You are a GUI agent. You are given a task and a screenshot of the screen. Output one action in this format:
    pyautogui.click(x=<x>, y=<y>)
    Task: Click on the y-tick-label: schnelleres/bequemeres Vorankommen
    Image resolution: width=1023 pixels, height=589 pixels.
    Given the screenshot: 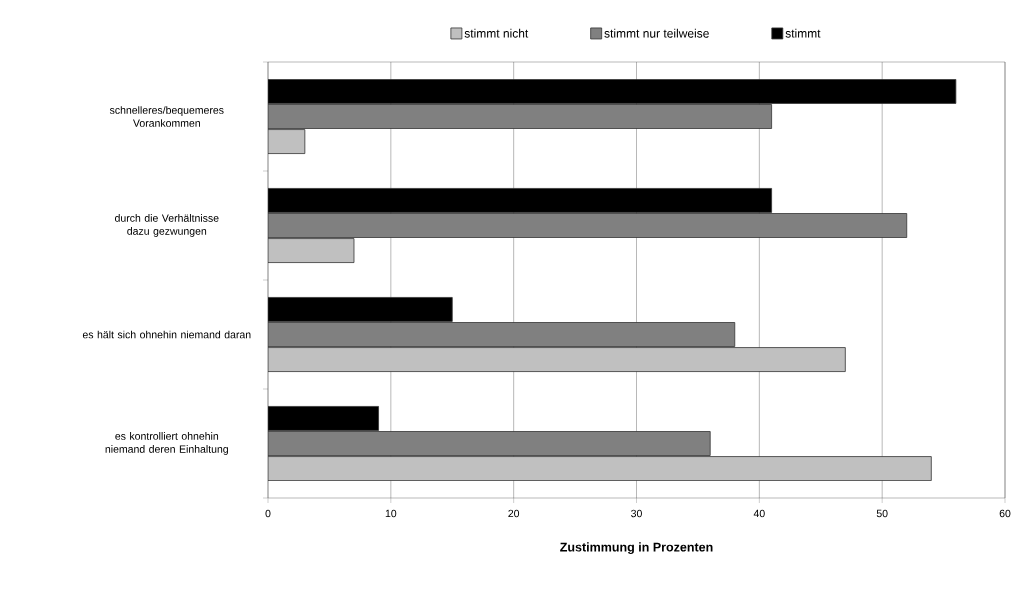 What is the action you would take?
    pyautogui.click(x=166, y=116)
    